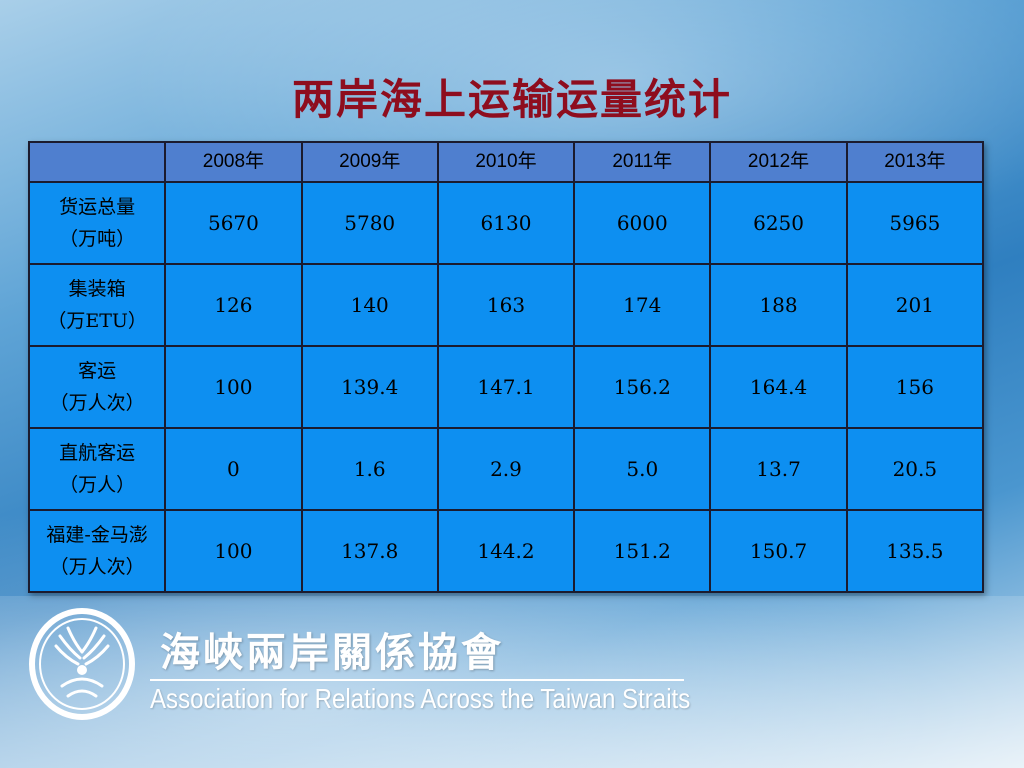 This screenshot has height=768, width=1024. Describe the element at coordinates (97, 162) in the screenshot. I see `table-corner-cell` at that location.